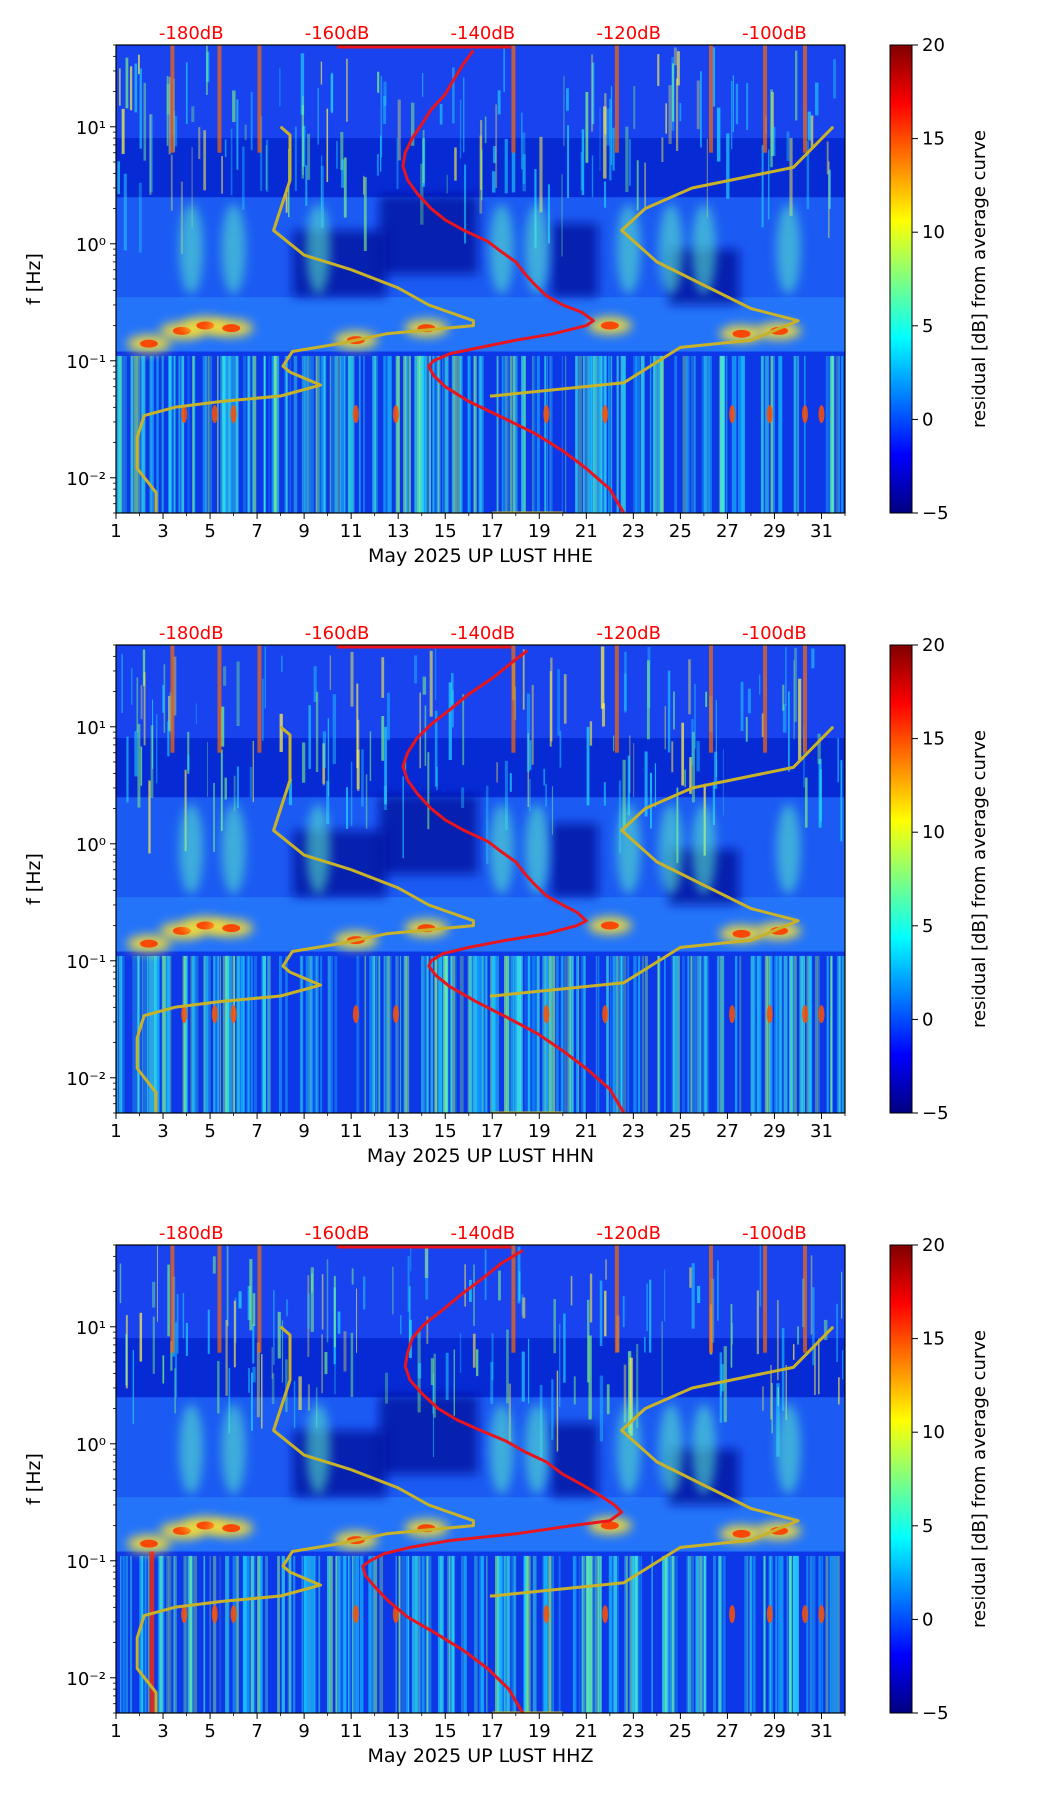 The width and height of the screenshot is (1052, 1810). I want to click on x-tick-label: 31, so click(821, 1131).